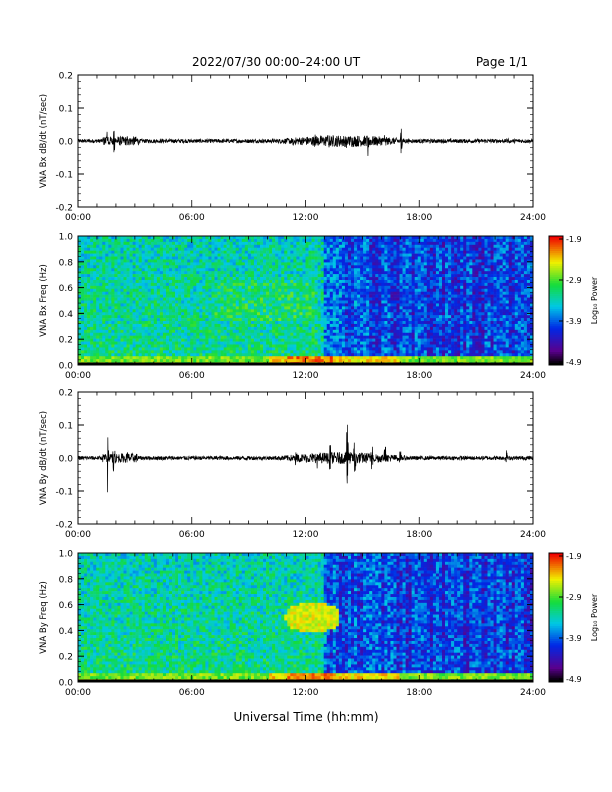 The height and width of the screenshot is (792, 612). Describe the element at coordinates (305, 717) in the screenshot. I see `x-axis-label: Universal Time (hh:mm)` at that location.